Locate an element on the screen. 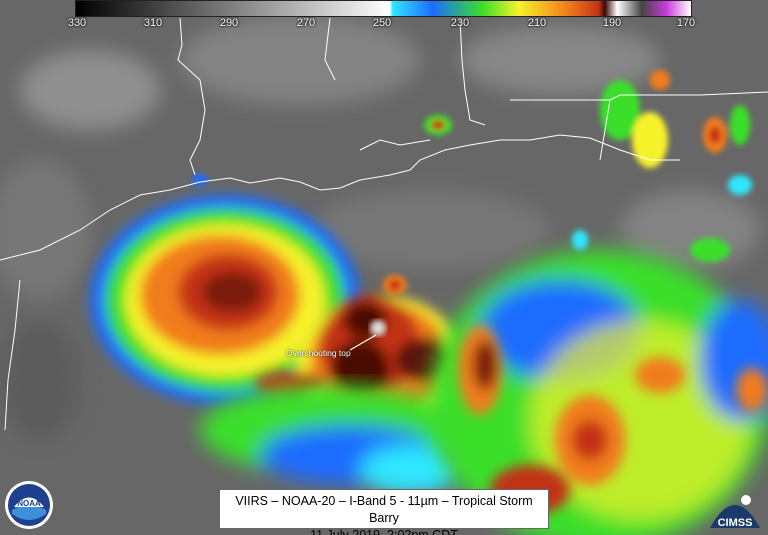 This screenshot has width=768, height=535. annotation-pointer is located at coordinates (363, 342).